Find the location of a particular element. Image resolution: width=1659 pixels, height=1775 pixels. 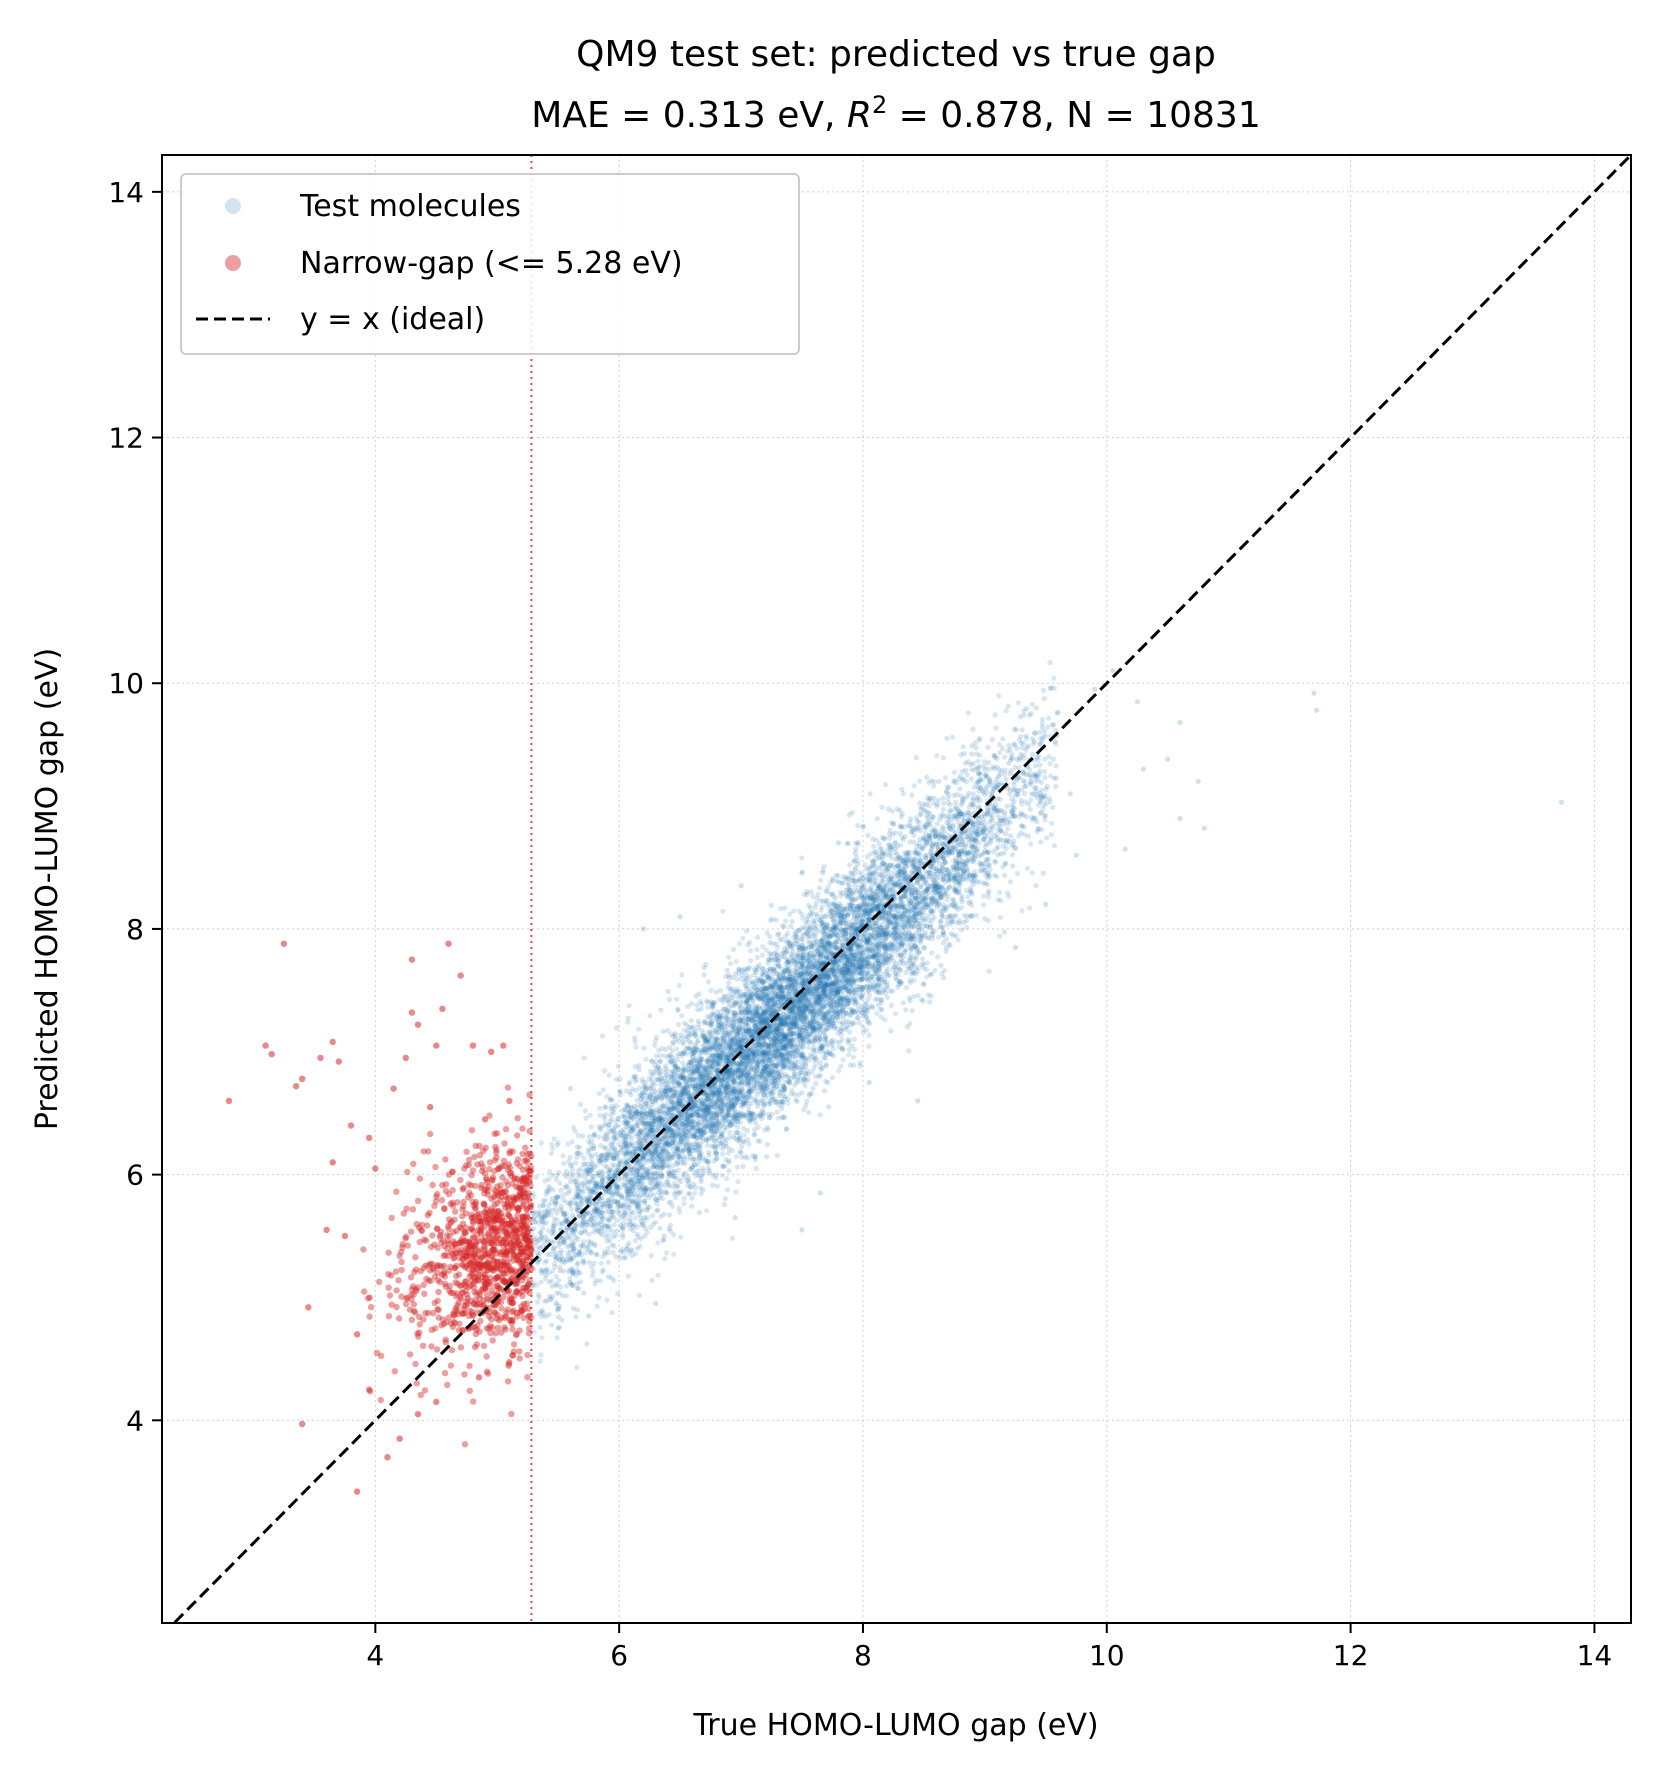

subtitle-prefix: MAE = 0.313 eV, is located at coordinates (689, 115).